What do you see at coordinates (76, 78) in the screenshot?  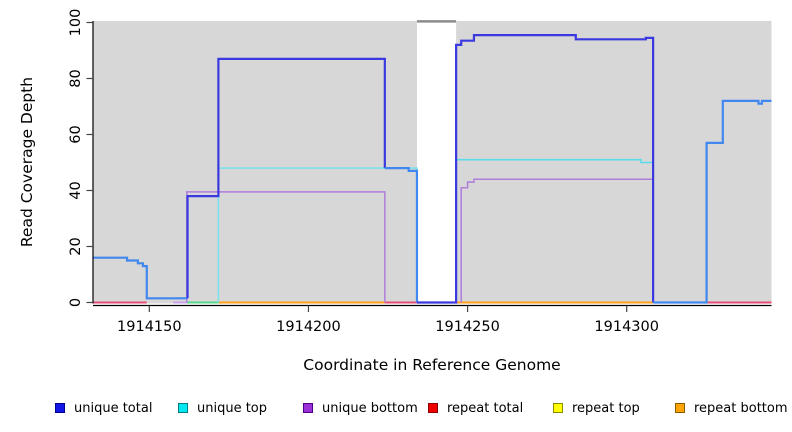 I see `y-tick-label: 80` at bounding box center [76, 78].